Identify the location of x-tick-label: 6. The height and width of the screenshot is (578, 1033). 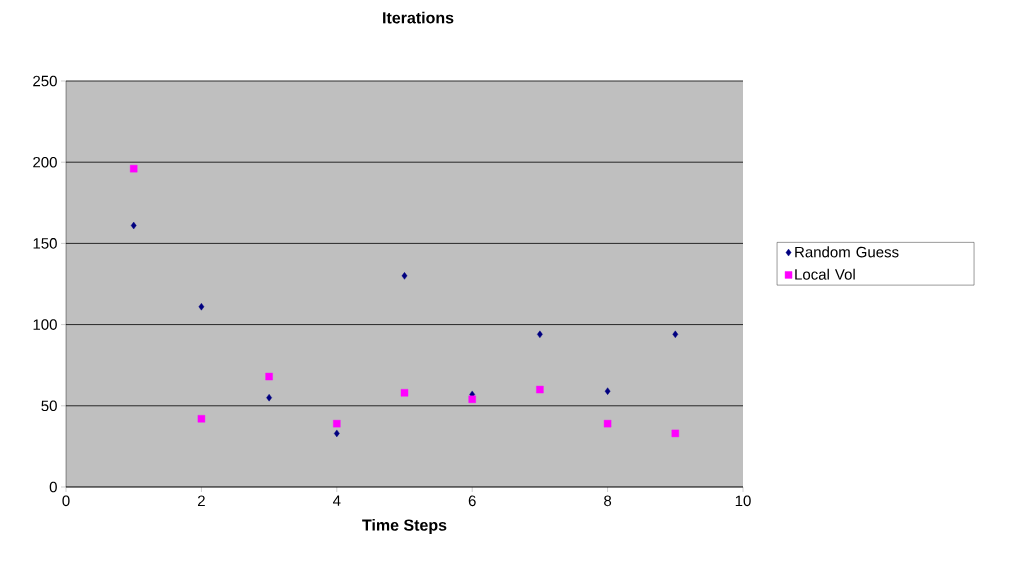
(472, 501).